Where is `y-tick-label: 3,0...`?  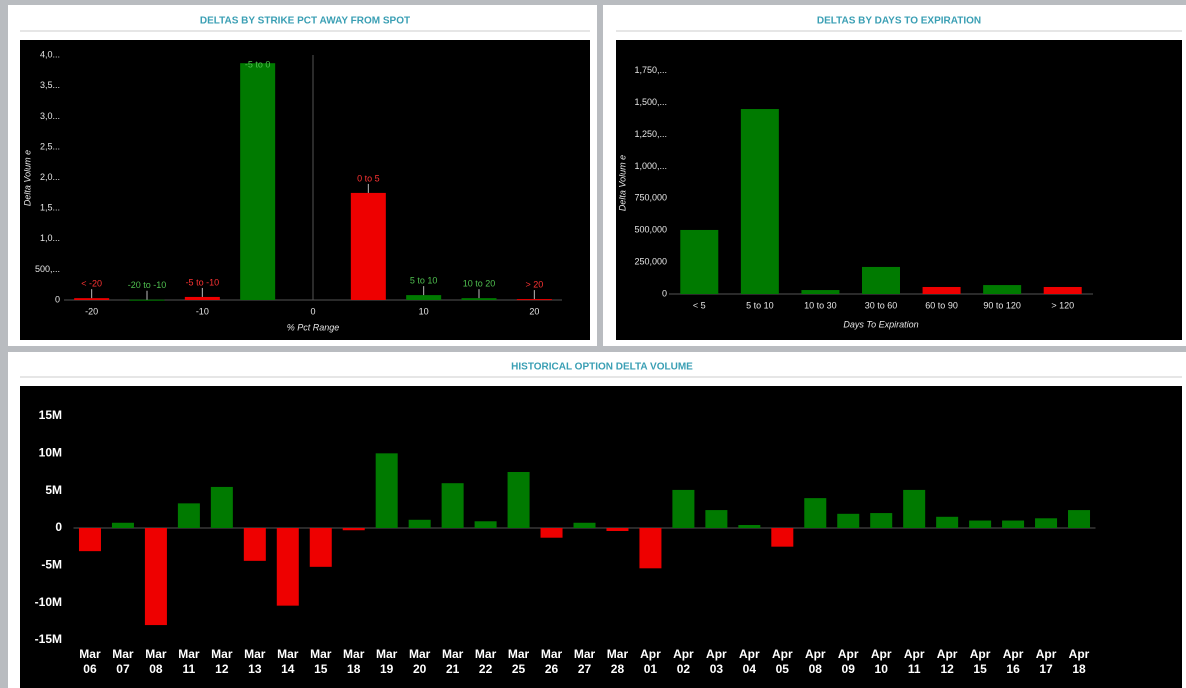 y-tick-label: 3,0... is located at coordinates (50, 116).